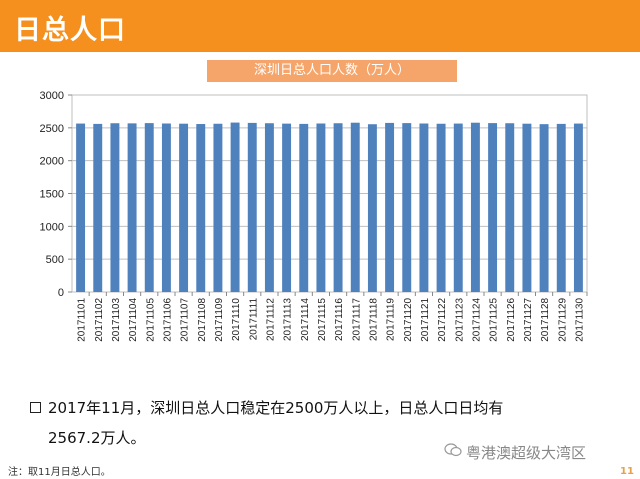  I want to click on x-tick-label: 20171125, so click(494, 320).